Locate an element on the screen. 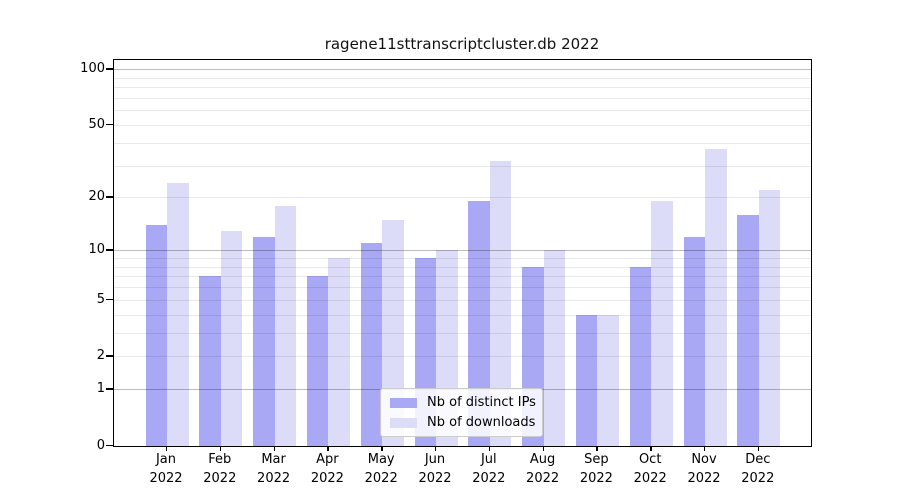 The width and height of the screenshot is (900, 500). bar-dec-2022-nb-of-downloads is located at coordinates (769, 318).